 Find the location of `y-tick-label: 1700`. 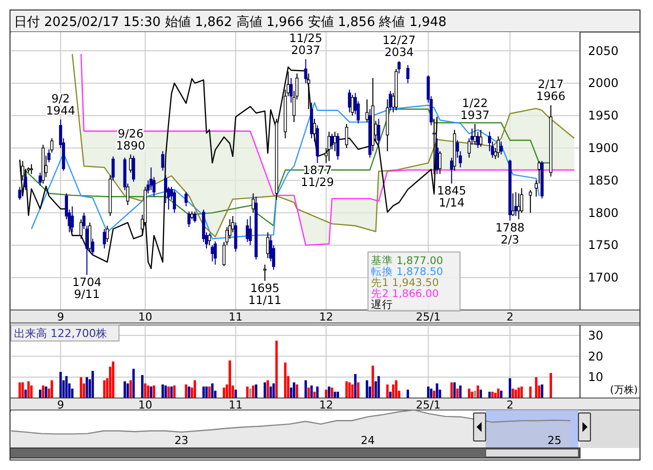

y-tick-label: 1700 is located at coordinates (603, 277).